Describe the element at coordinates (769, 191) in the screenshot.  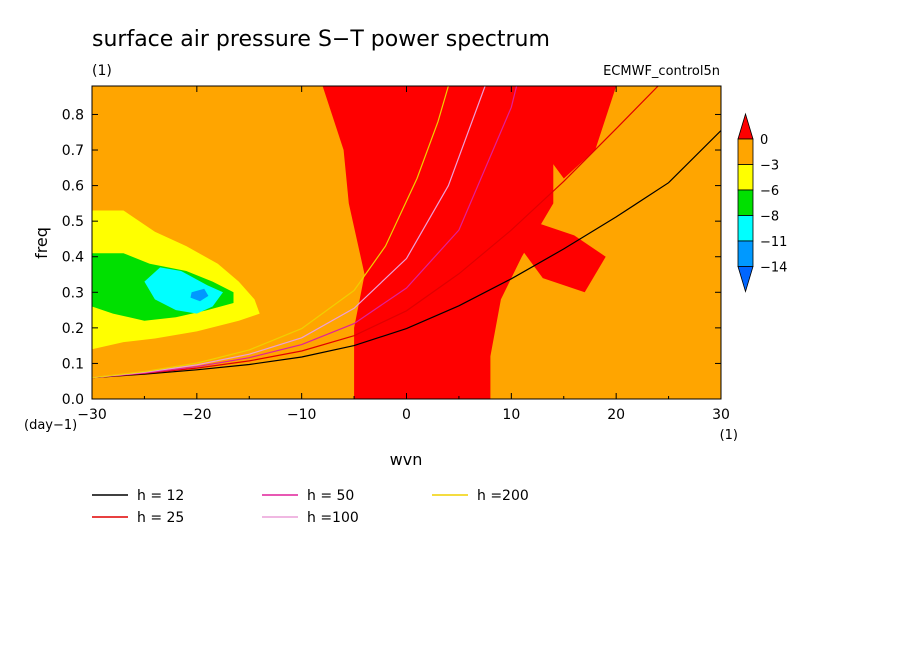
I see `colorbar-label: −6` at that location.